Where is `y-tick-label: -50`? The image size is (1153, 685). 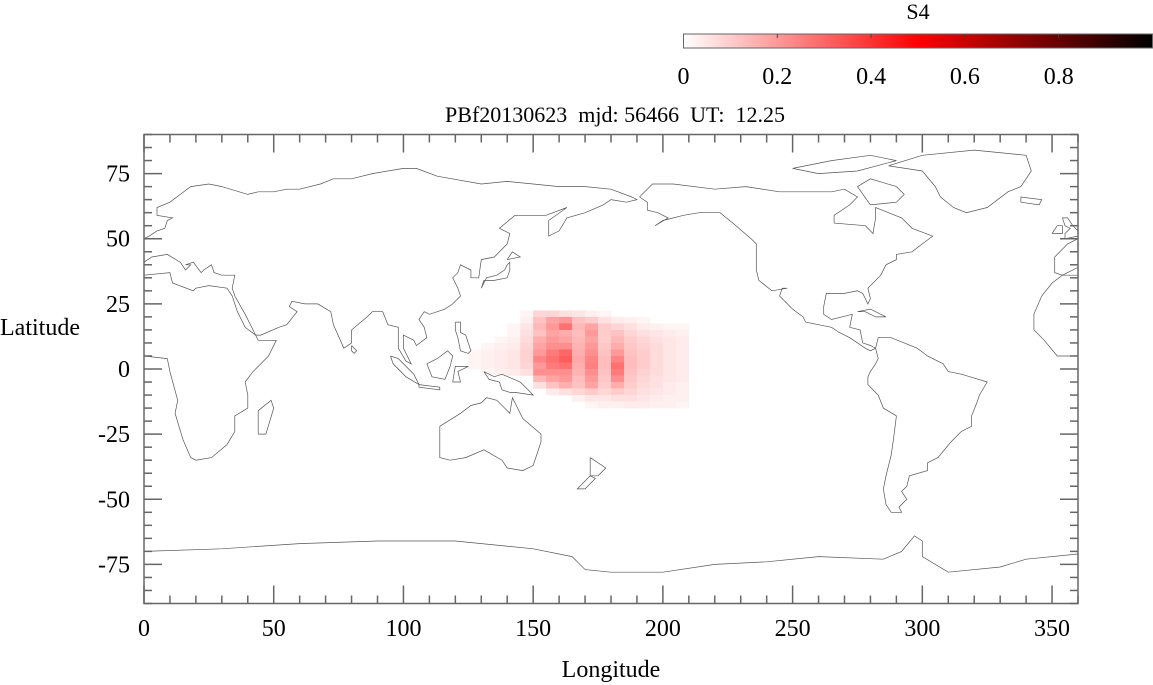 y-tick-label: -50 is located at coordinates (114, 500).